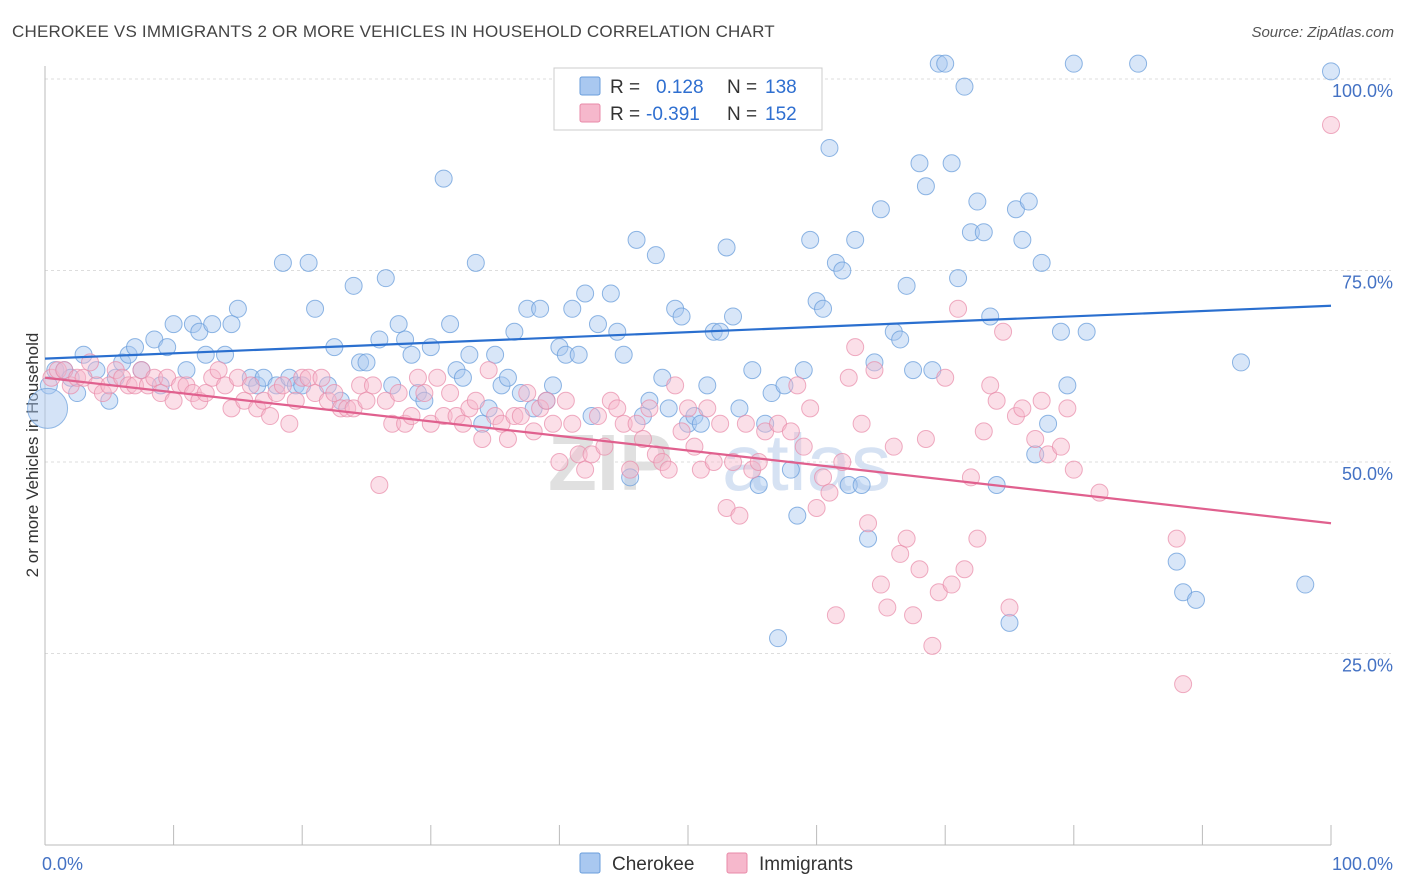 This screenshot has height=892, width=1406. What do you see at coordinates (1367, 666) in the screenshot?
I see `y-tick-label: 25.0%` at bounding box center [1367, 666].